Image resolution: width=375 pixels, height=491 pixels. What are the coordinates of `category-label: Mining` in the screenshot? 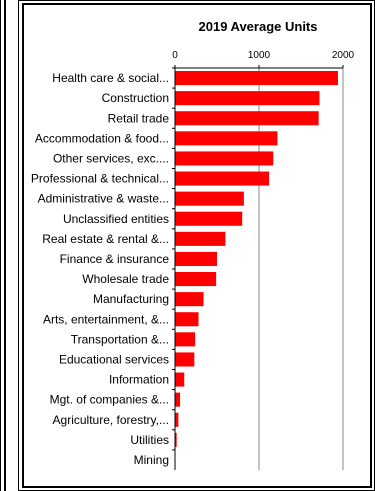 It's located at (151, 460).